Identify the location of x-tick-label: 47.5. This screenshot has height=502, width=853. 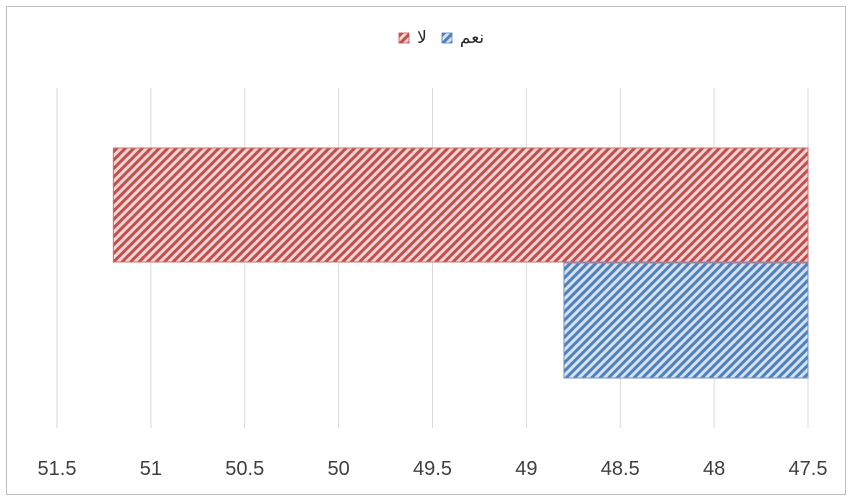
(808, 469).